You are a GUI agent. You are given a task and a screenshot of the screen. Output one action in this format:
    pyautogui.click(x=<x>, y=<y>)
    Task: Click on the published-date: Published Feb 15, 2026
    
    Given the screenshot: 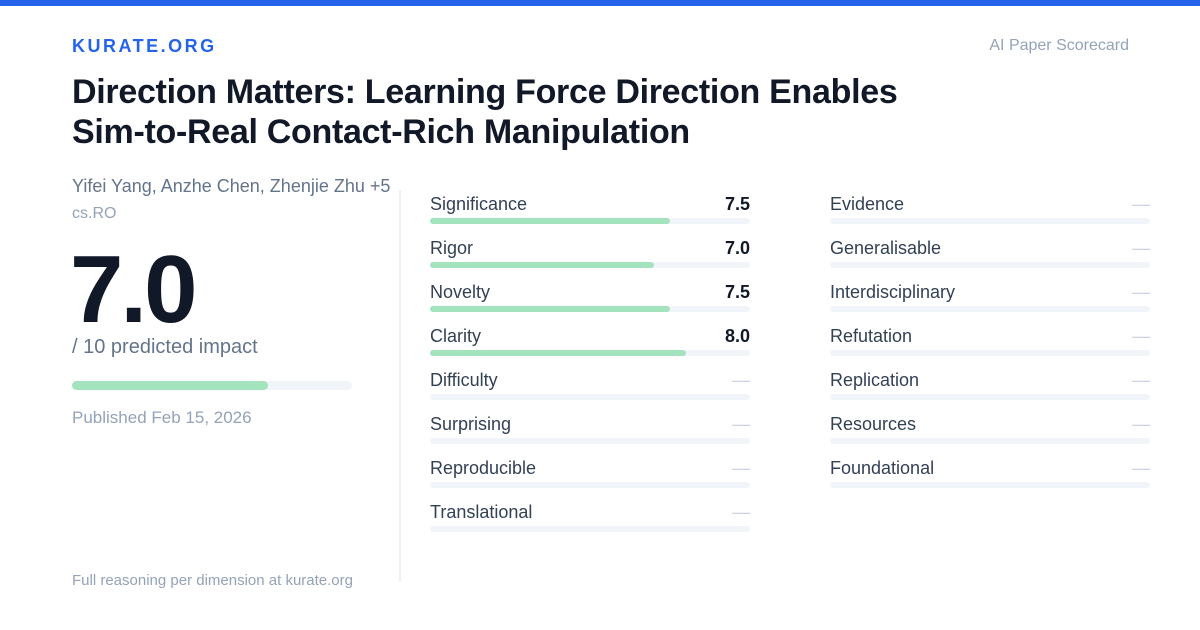 What is the action you would take?
    pyautogui.click(x=162, y=417)
    